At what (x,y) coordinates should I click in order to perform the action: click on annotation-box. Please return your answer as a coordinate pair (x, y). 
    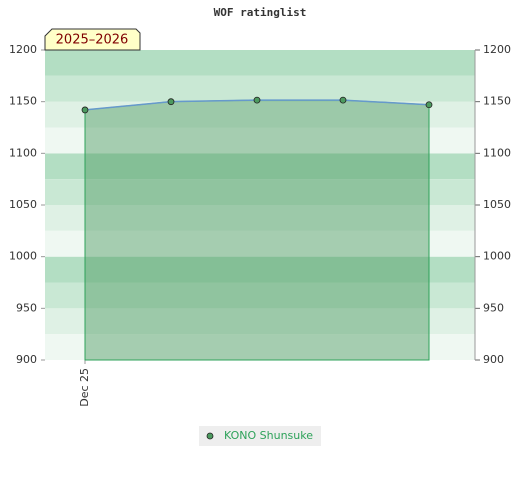
    Looking at the image, I should click on (92, 39).